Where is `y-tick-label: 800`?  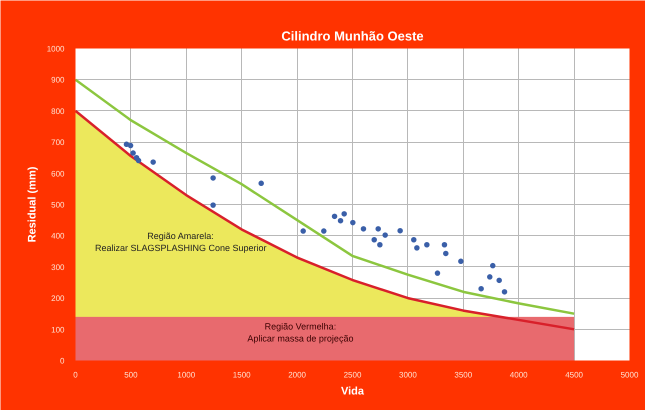 y-tick-label: 800 is located at coordinates (58, 111).